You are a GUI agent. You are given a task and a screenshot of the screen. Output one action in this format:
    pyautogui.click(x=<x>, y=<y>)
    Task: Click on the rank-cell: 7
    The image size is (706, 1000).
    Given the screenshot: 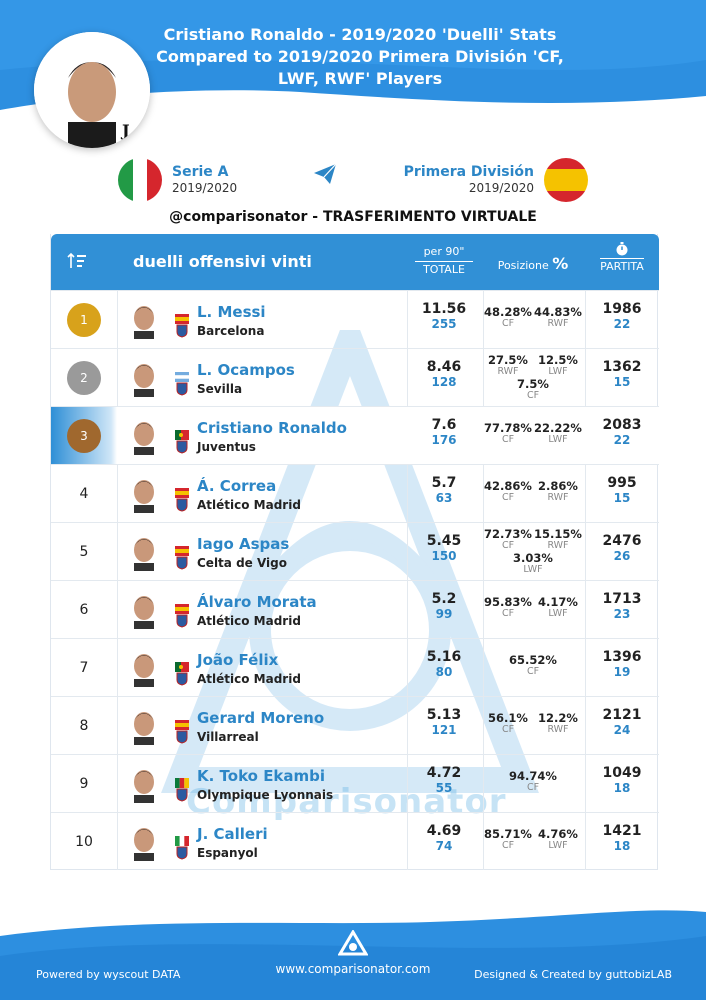 What is the action you would take?
    pyautogui.click(x=84, y=668)
    